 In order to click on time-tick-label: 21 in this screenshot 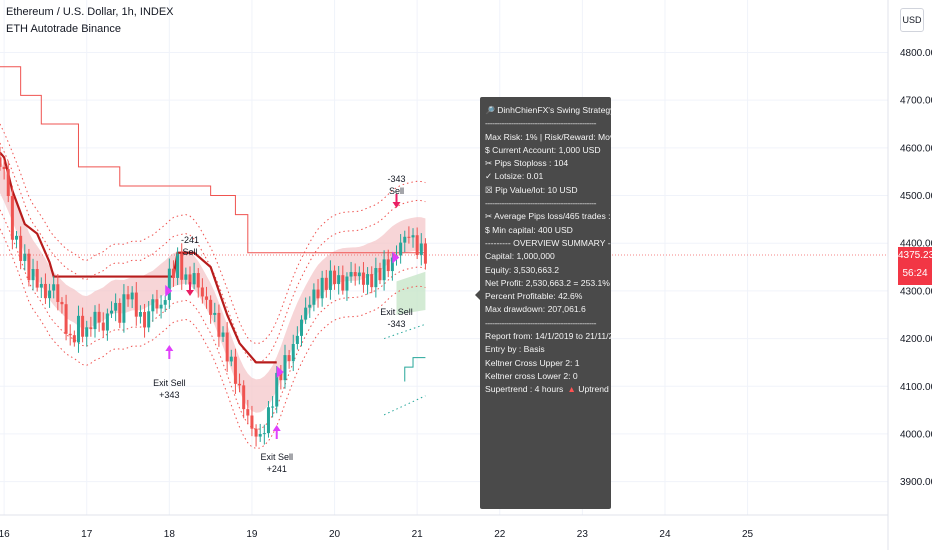, I will do `click(418, 534)`.